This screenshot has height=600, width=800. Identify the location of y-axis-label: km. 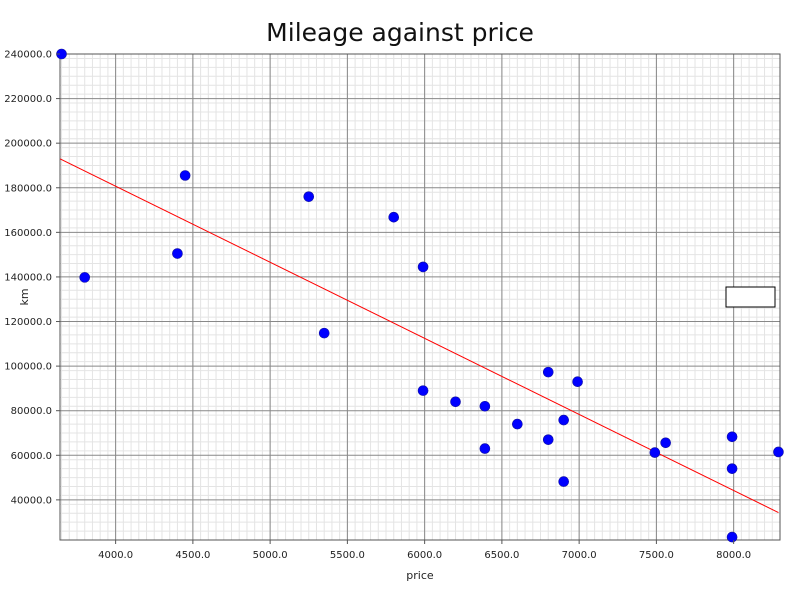
(24, 296).